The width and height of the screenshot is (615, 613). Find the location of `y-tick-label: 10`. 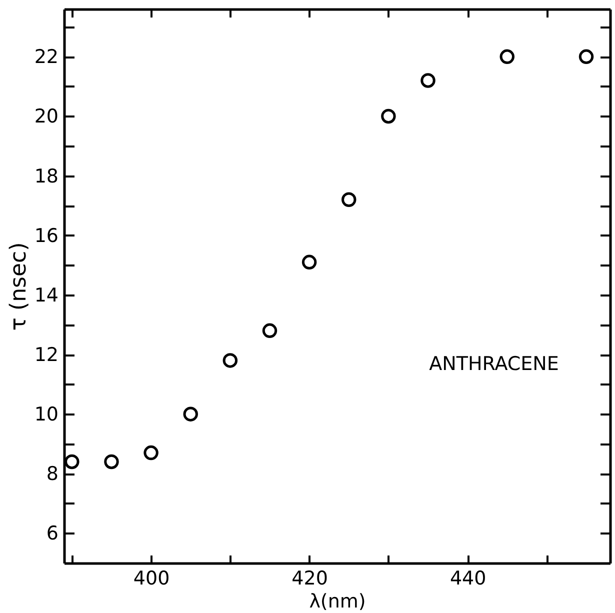

y-tick-label: 10 is located at coordinates (46, 415).